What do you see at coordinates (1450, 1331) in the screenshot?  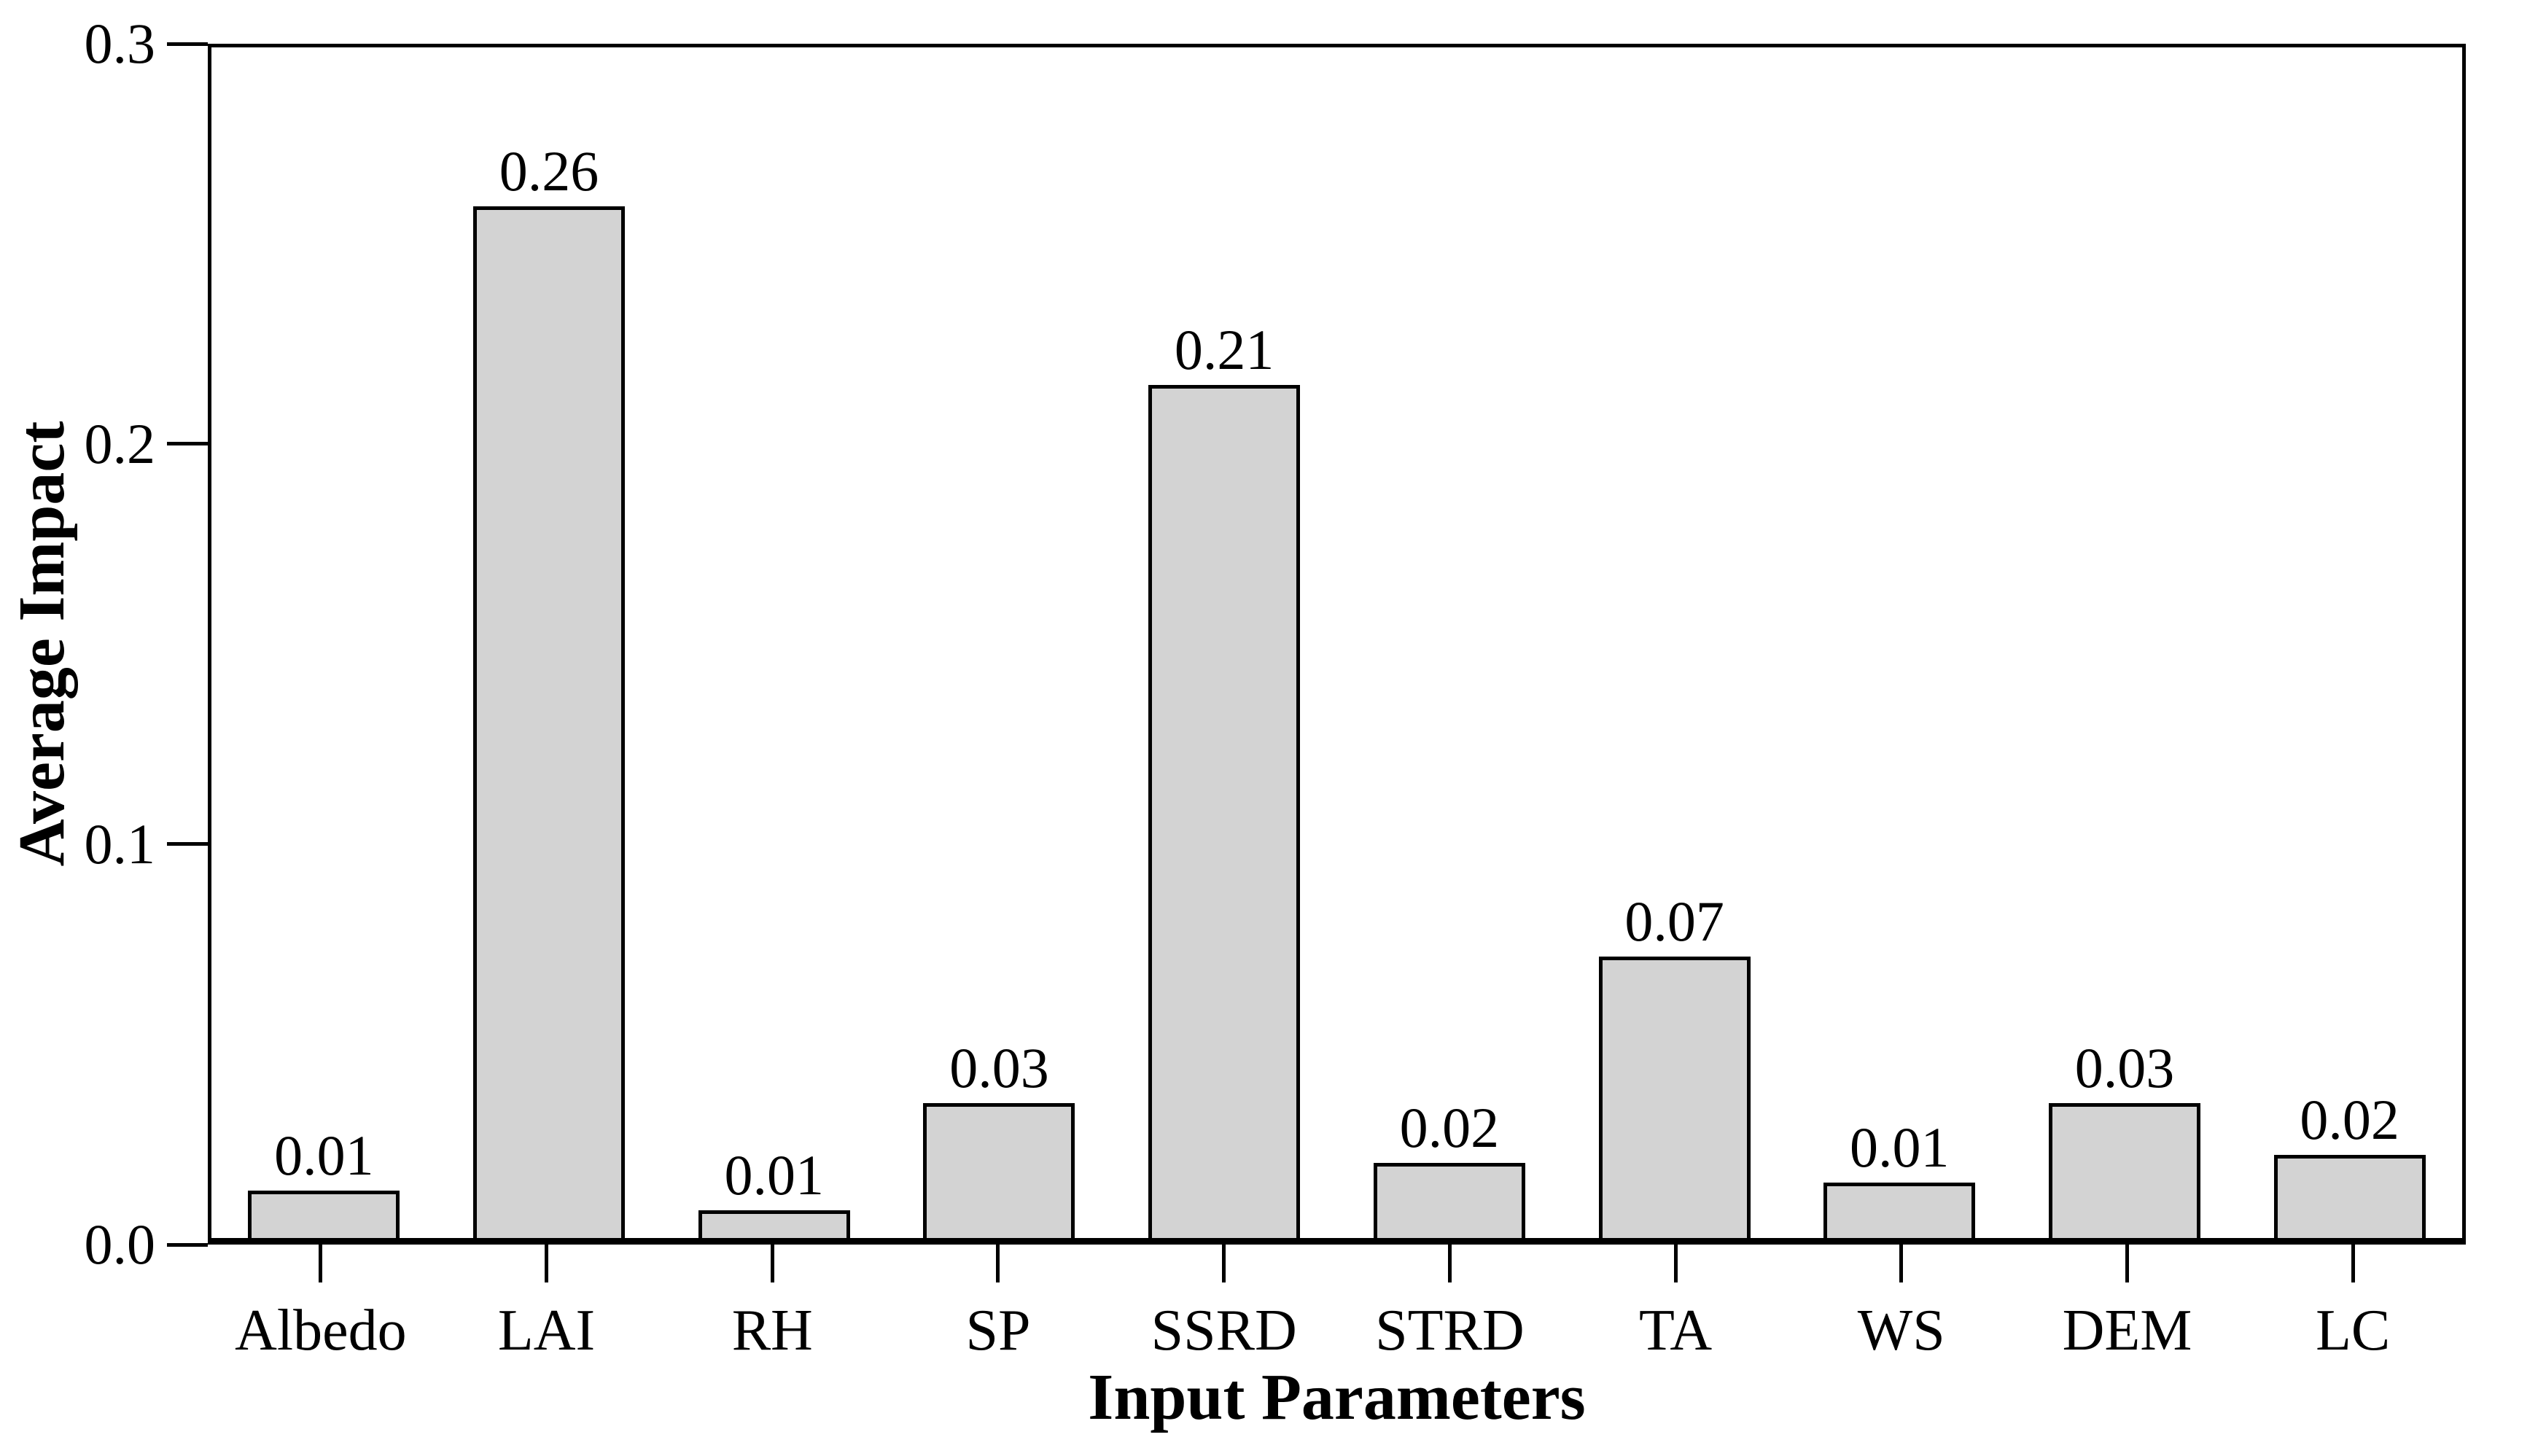 I see `x-category-label: STRD` at bounding box center [1450, 1331].